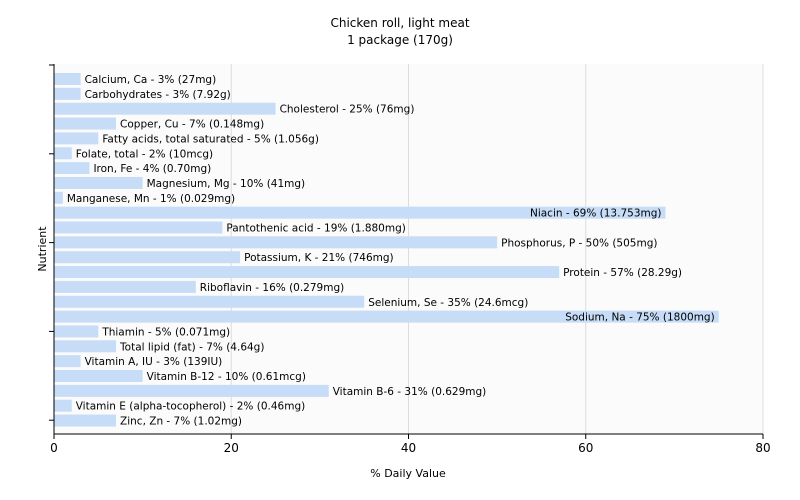  What do you see at coordinates (154, 362) in the screenshot?
I see `bar-label: Vitamin A, IU - 3% (139IU)` at bounding box center [154, 362].